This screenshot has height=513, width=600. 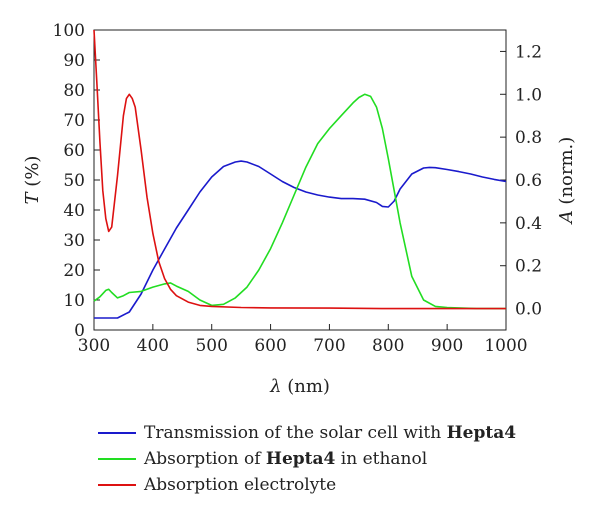 I want to click on legend-swatch-transmission, so click(x=117, y=433).